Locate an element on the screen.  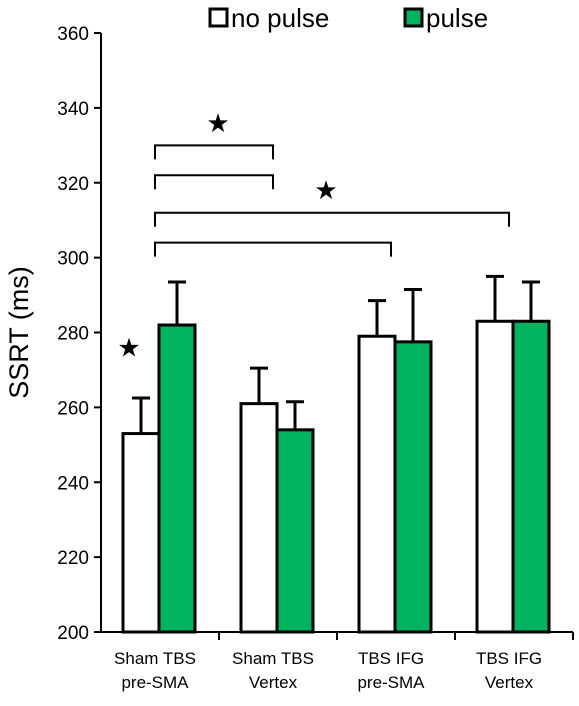
y-tick-label: 360 is located at coordinates (73, 34).